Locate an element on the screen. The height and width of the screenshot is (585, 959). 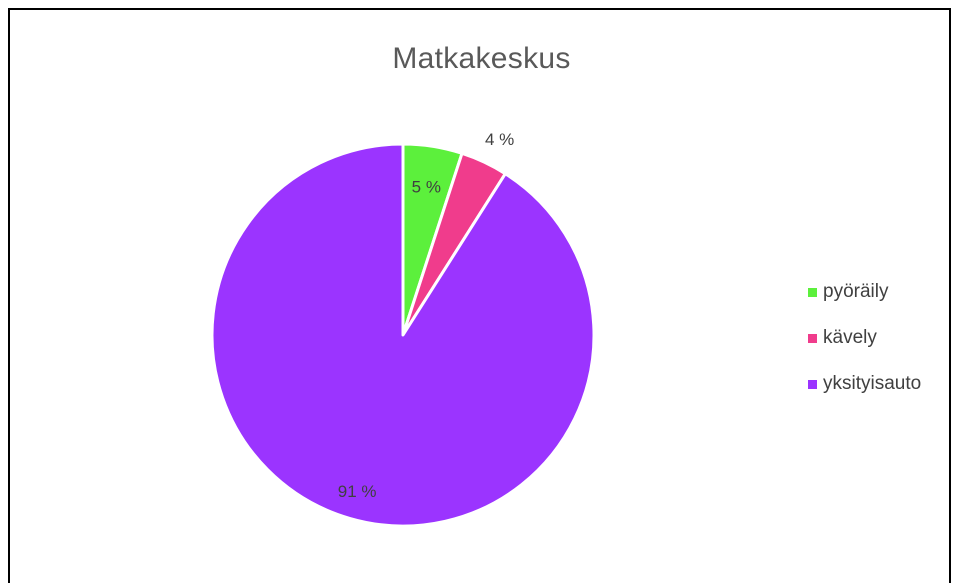
pie-label-pyoraily: 5 % is located at coordinates (426, 186).